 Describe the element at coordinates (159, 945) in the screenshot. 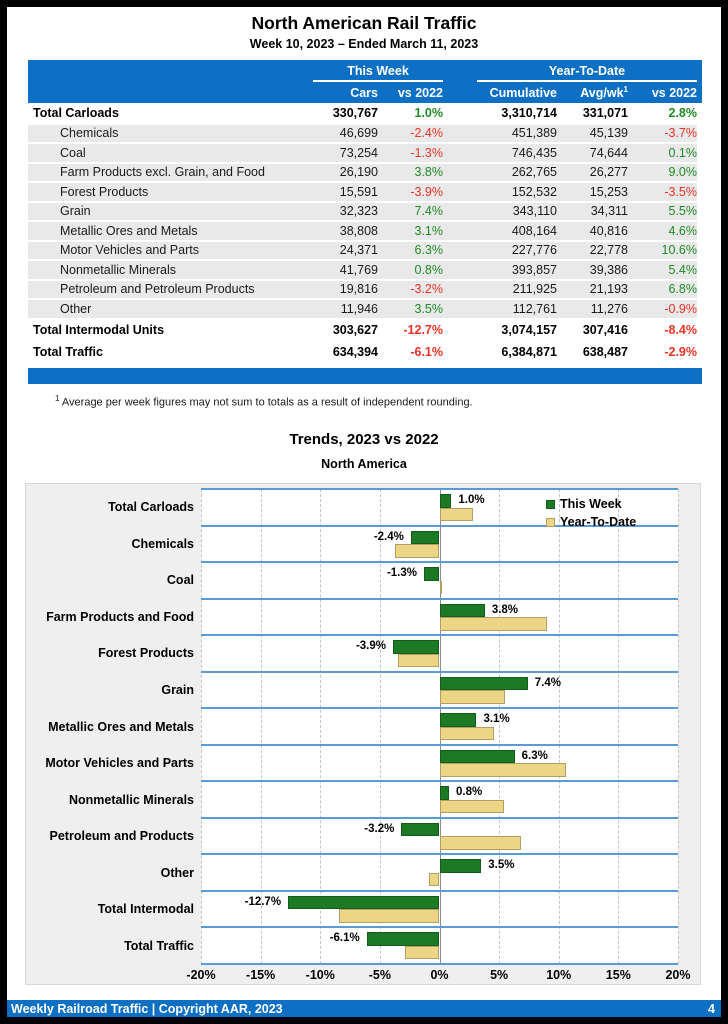

I see `category-label: Total Traffic` at that location.